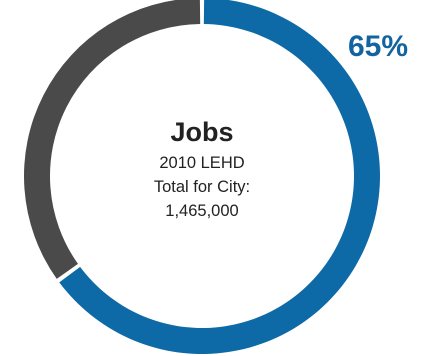  Describe the element at coordinates (202, 187) in the screenshot. I see `center-line-2: Total for City:` at that location.